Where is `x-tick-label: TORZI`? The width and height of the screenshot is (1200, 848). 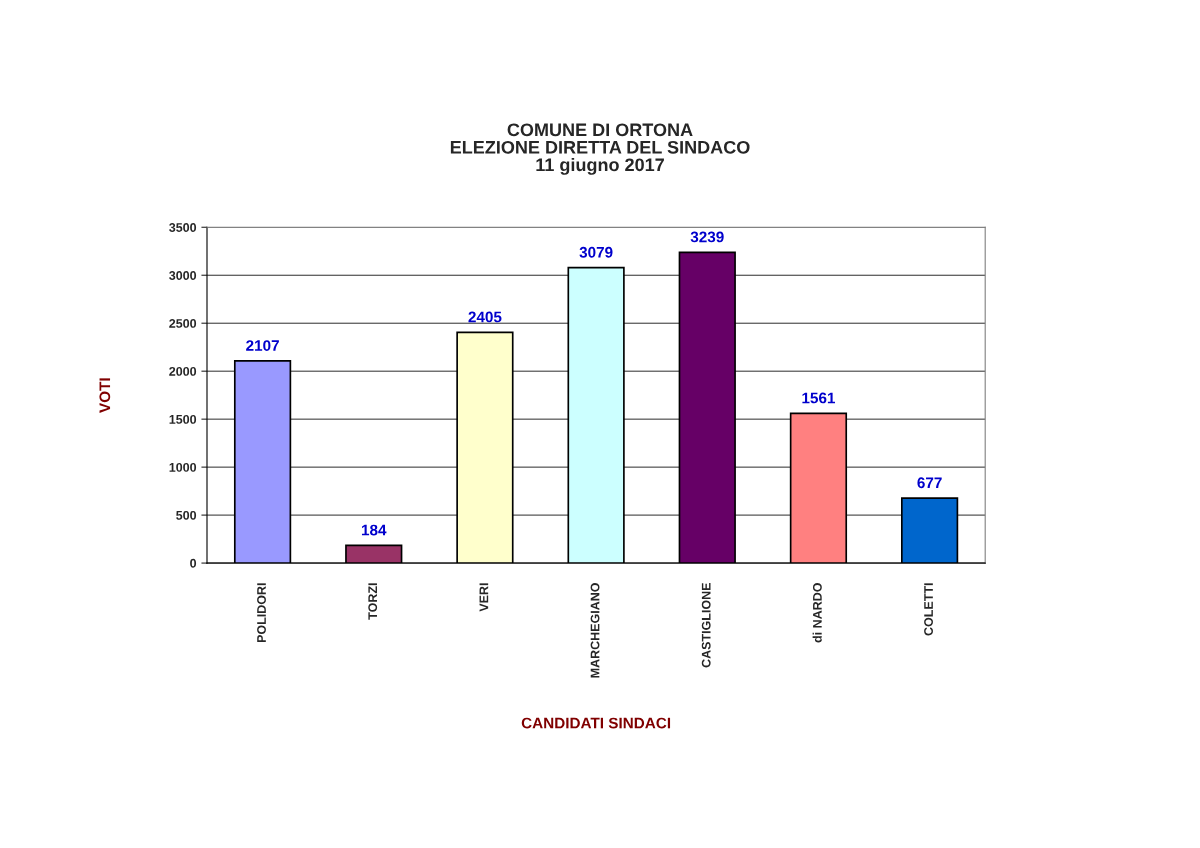
x-tick-label: TORZI is located at coordinates (373, 601).